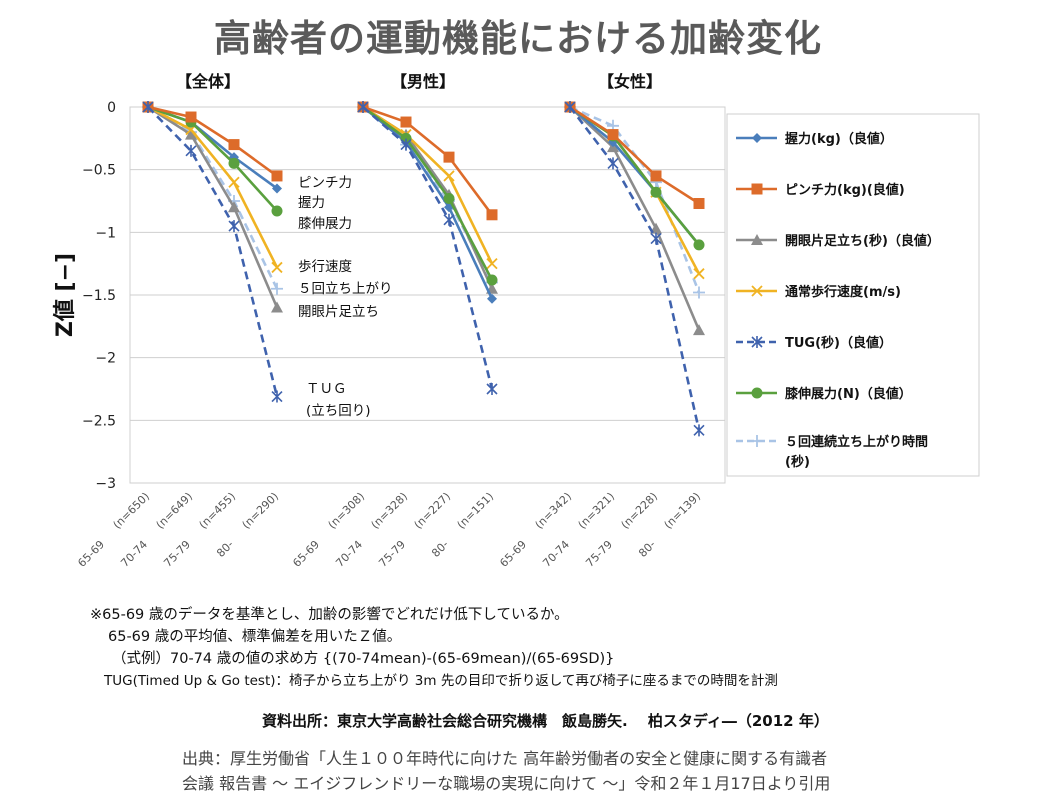 This screenshot has height=800, width=1060. Describe the element at coordinates (597, 511) in the screenshot. I see `n-label: (n=321)` at that location.